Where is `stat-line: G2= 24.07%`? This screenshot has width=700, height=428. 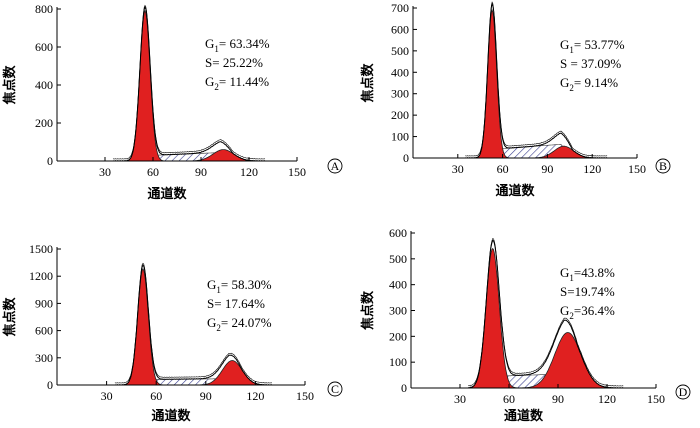
stat-line: G2= 24.07% is located at coordinates (239, 324).